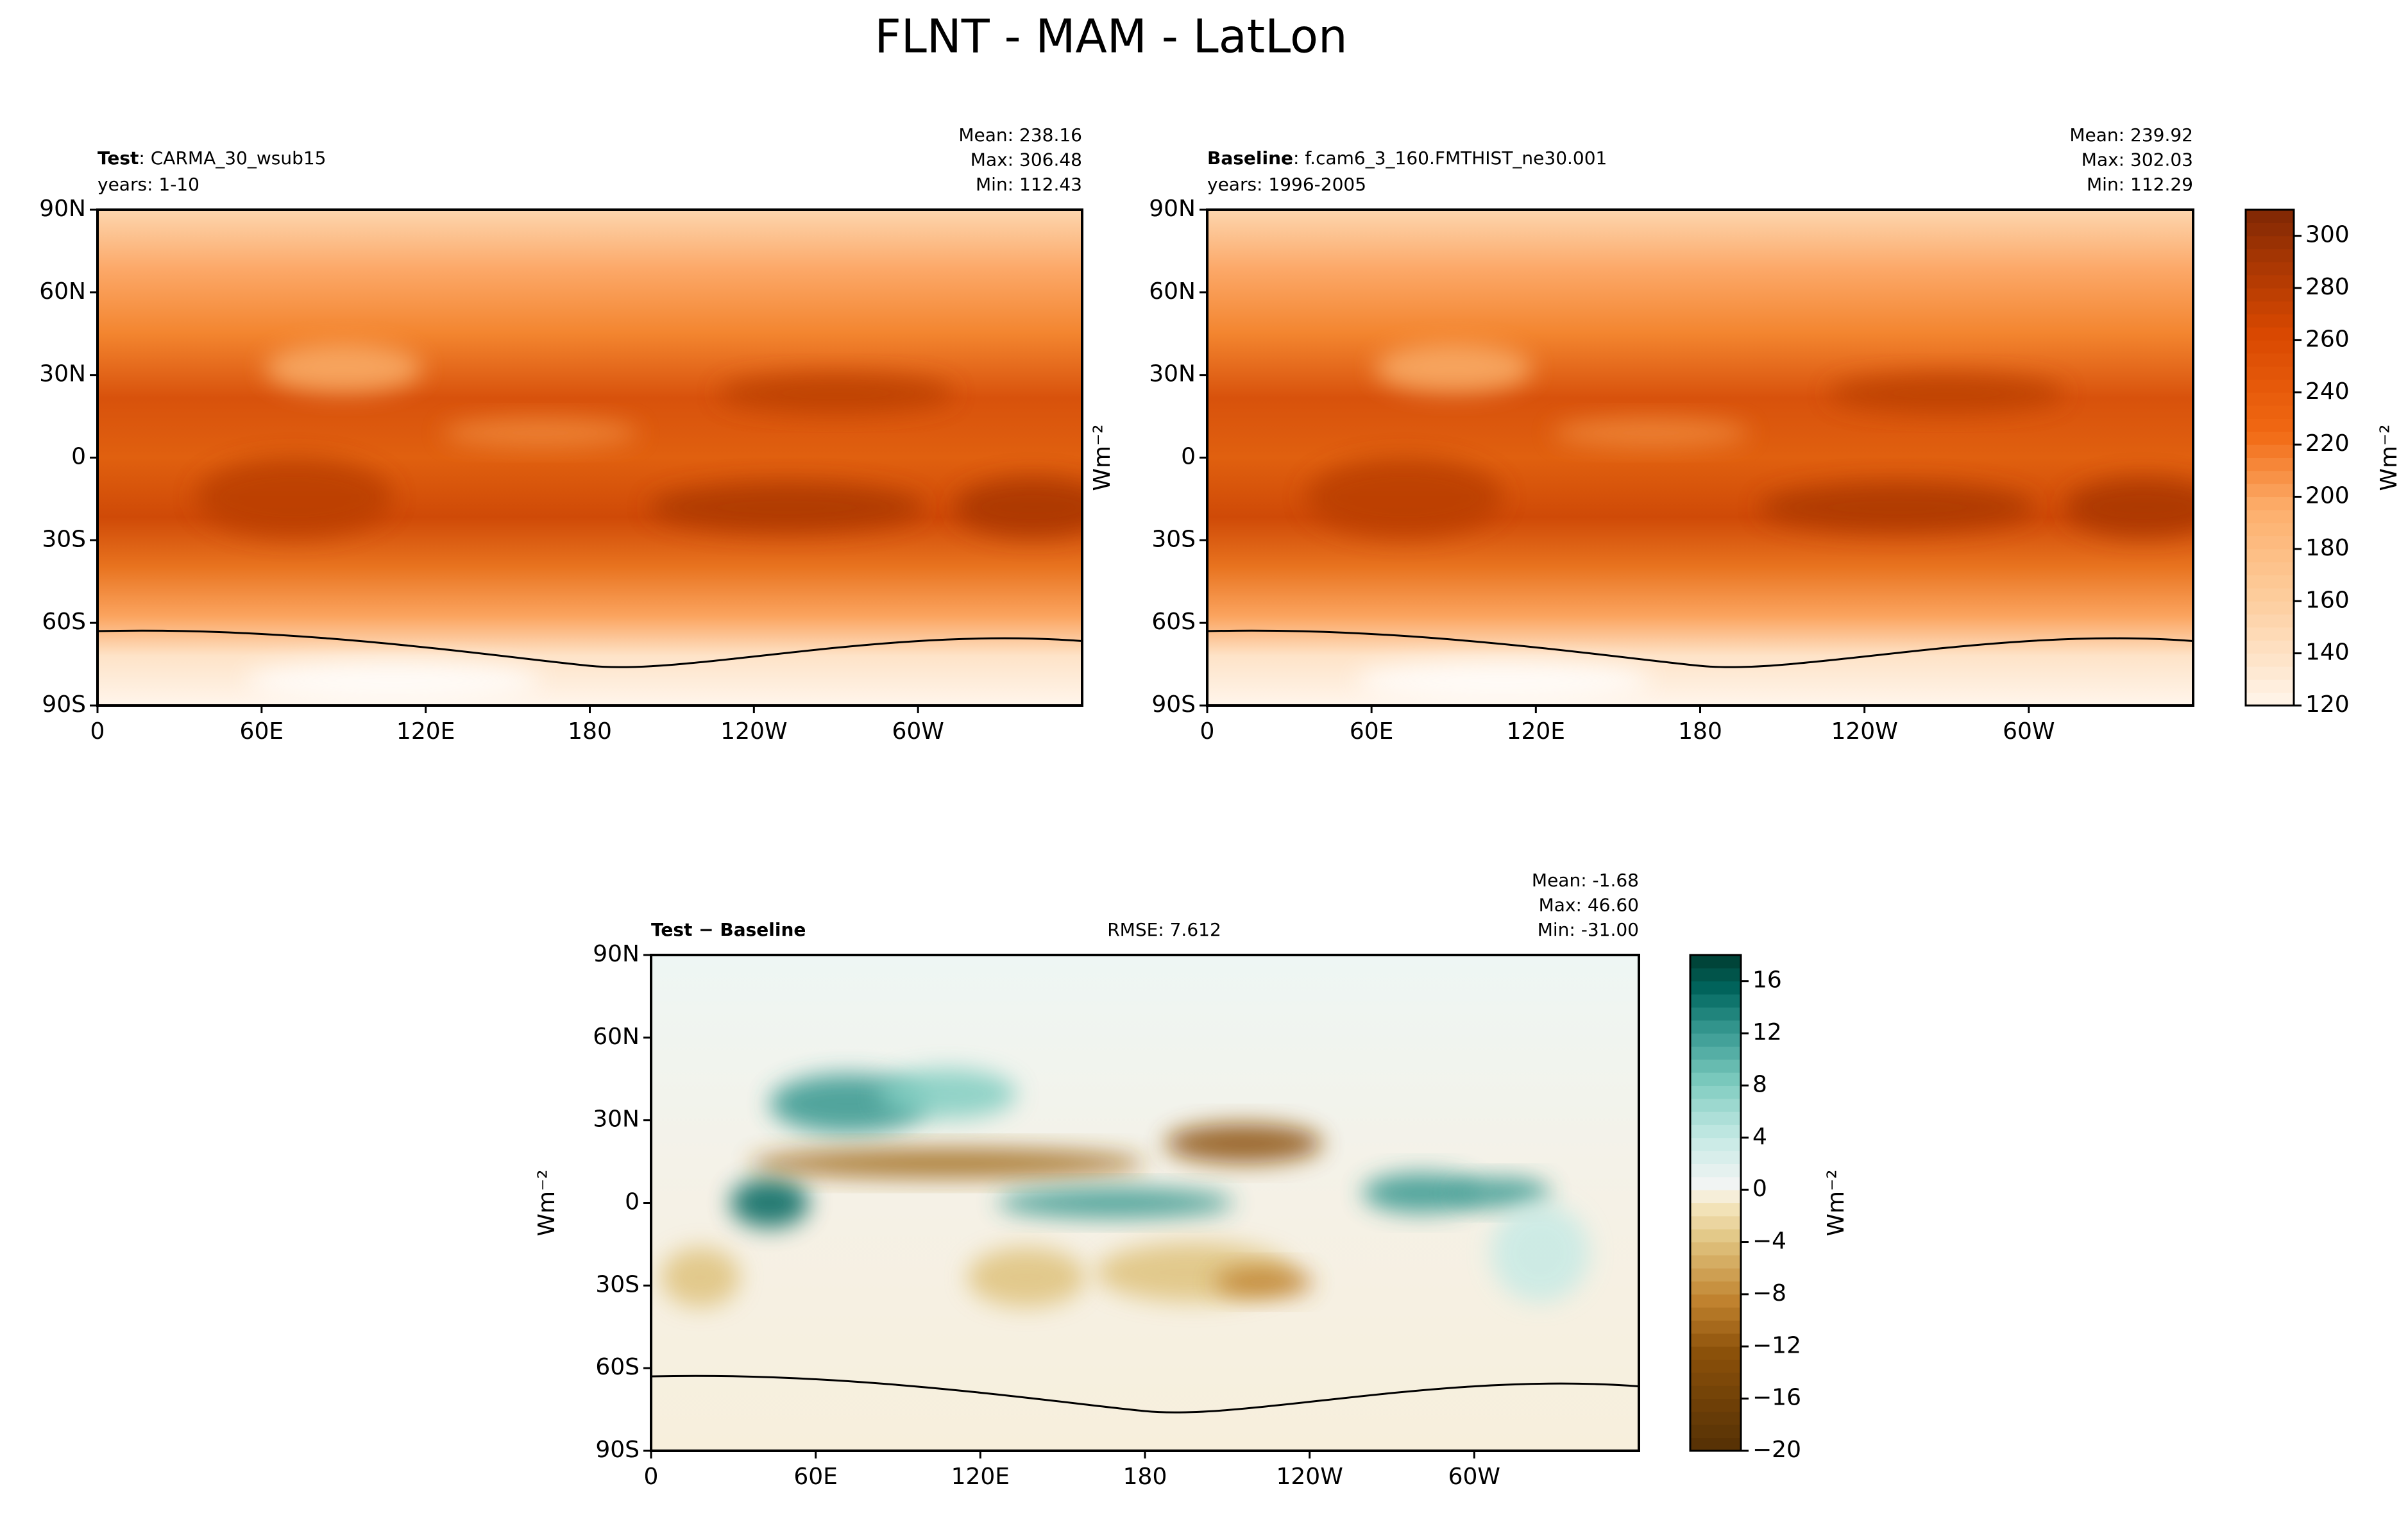 The height and width of the screenshot is (1513, 2408). What do you see at coordinates (2327, 652) in the screenshot?
I see `colorbar-tick-label: 140` at bounding box center [2327, 652].